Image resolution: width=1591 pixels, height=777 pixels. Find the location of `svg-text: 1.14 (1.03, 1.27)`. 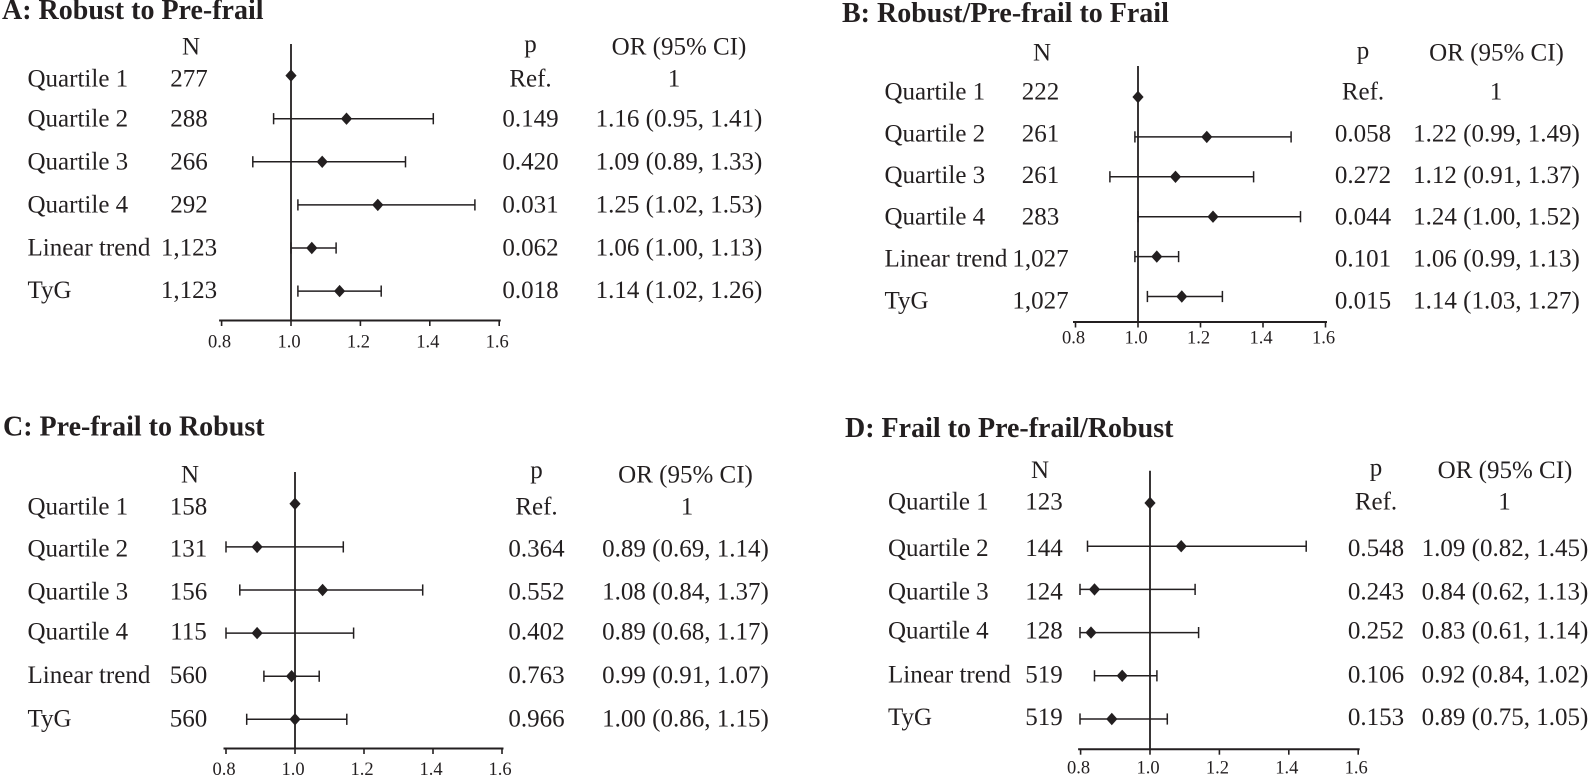

svg-text: 1.14 (1.03, 1.27) is located at coordinates (1496, 301).